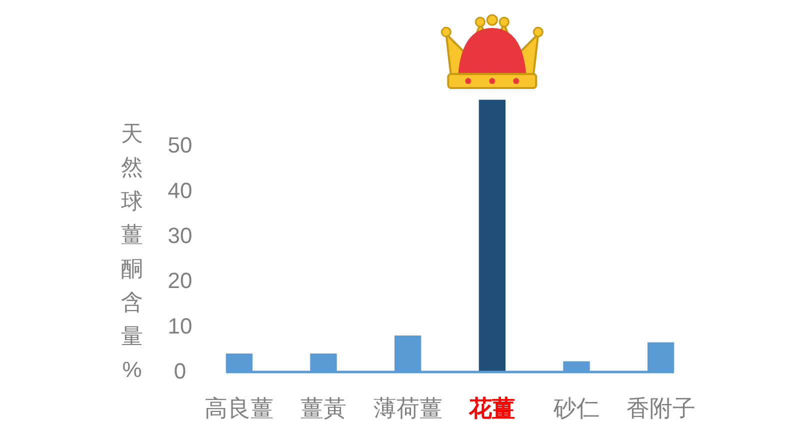 This screenshot has height=434, width=800. I want to click on y-tick-label: 0, so click(180, 371).